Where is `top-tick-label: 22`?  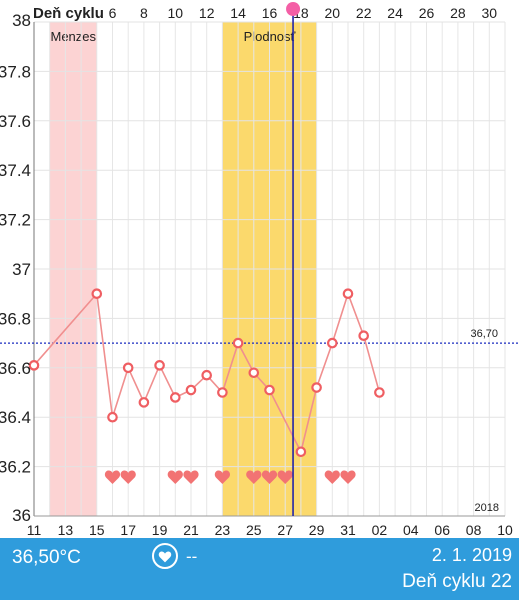
top-tick-label: 22 is located at coordinates (364, 13).